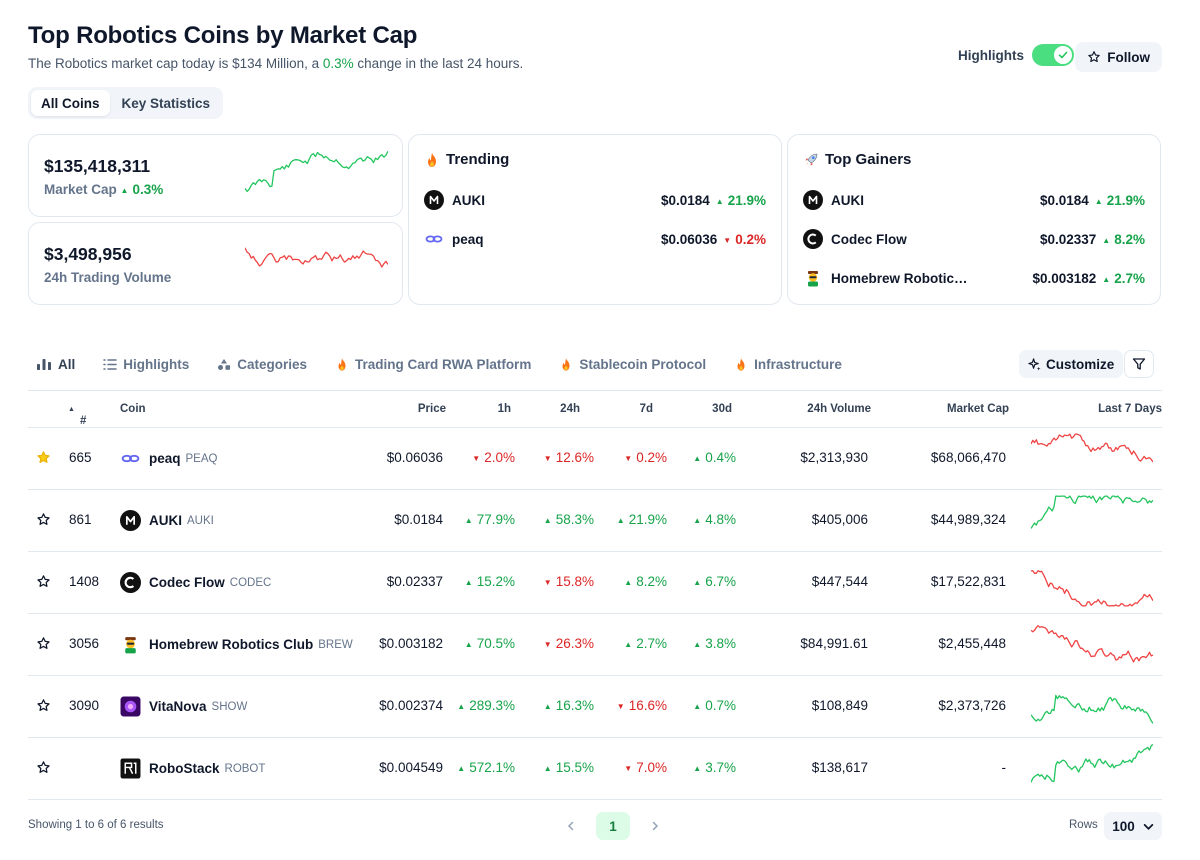 The width and height of the screenshot is (1200, 860). What do you see at coordinates (80, 519) in the screenshot?
I see `rank-cell: 861` at bounding box center [80, 519].